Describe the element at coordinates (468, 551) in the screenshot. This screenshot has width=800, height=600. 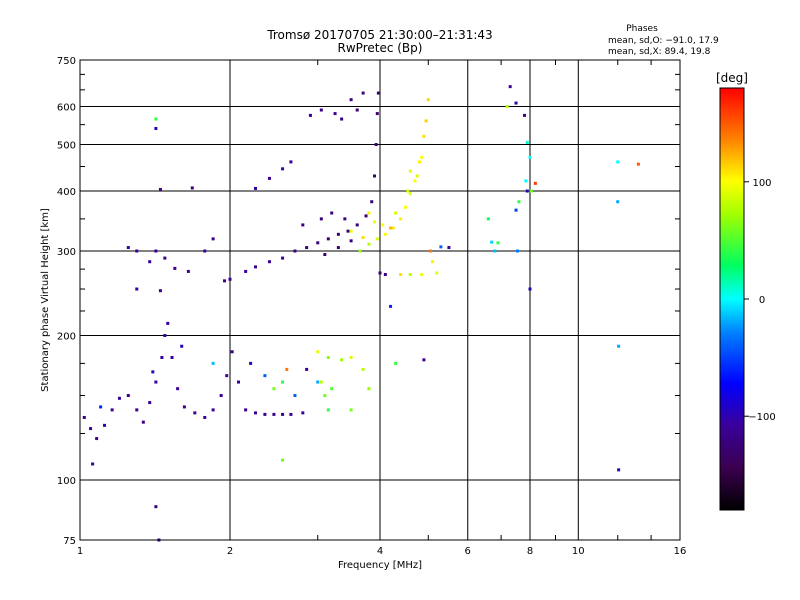
I see `x-tick-label: 6` at that location.